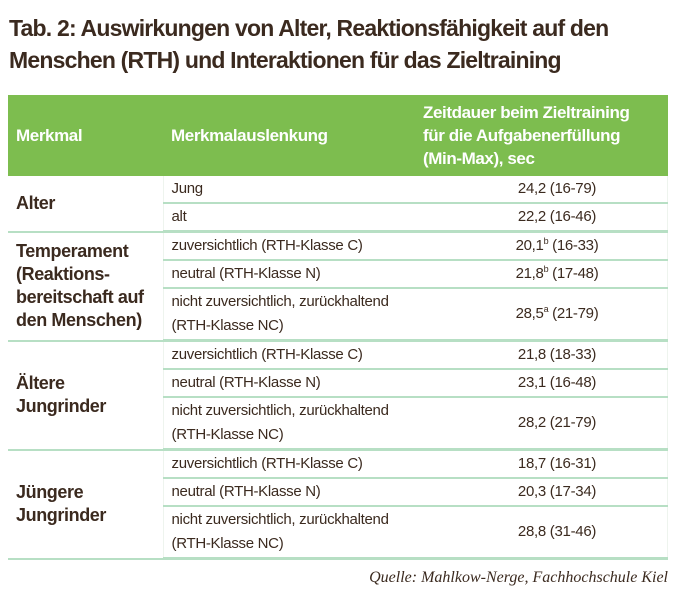 The width and height of the screenshot is (685, 614). What do you see at coordinates (573, 531) in the screenshot?
I see `duration-range: (31-46)` at bounding box center [573, 531].